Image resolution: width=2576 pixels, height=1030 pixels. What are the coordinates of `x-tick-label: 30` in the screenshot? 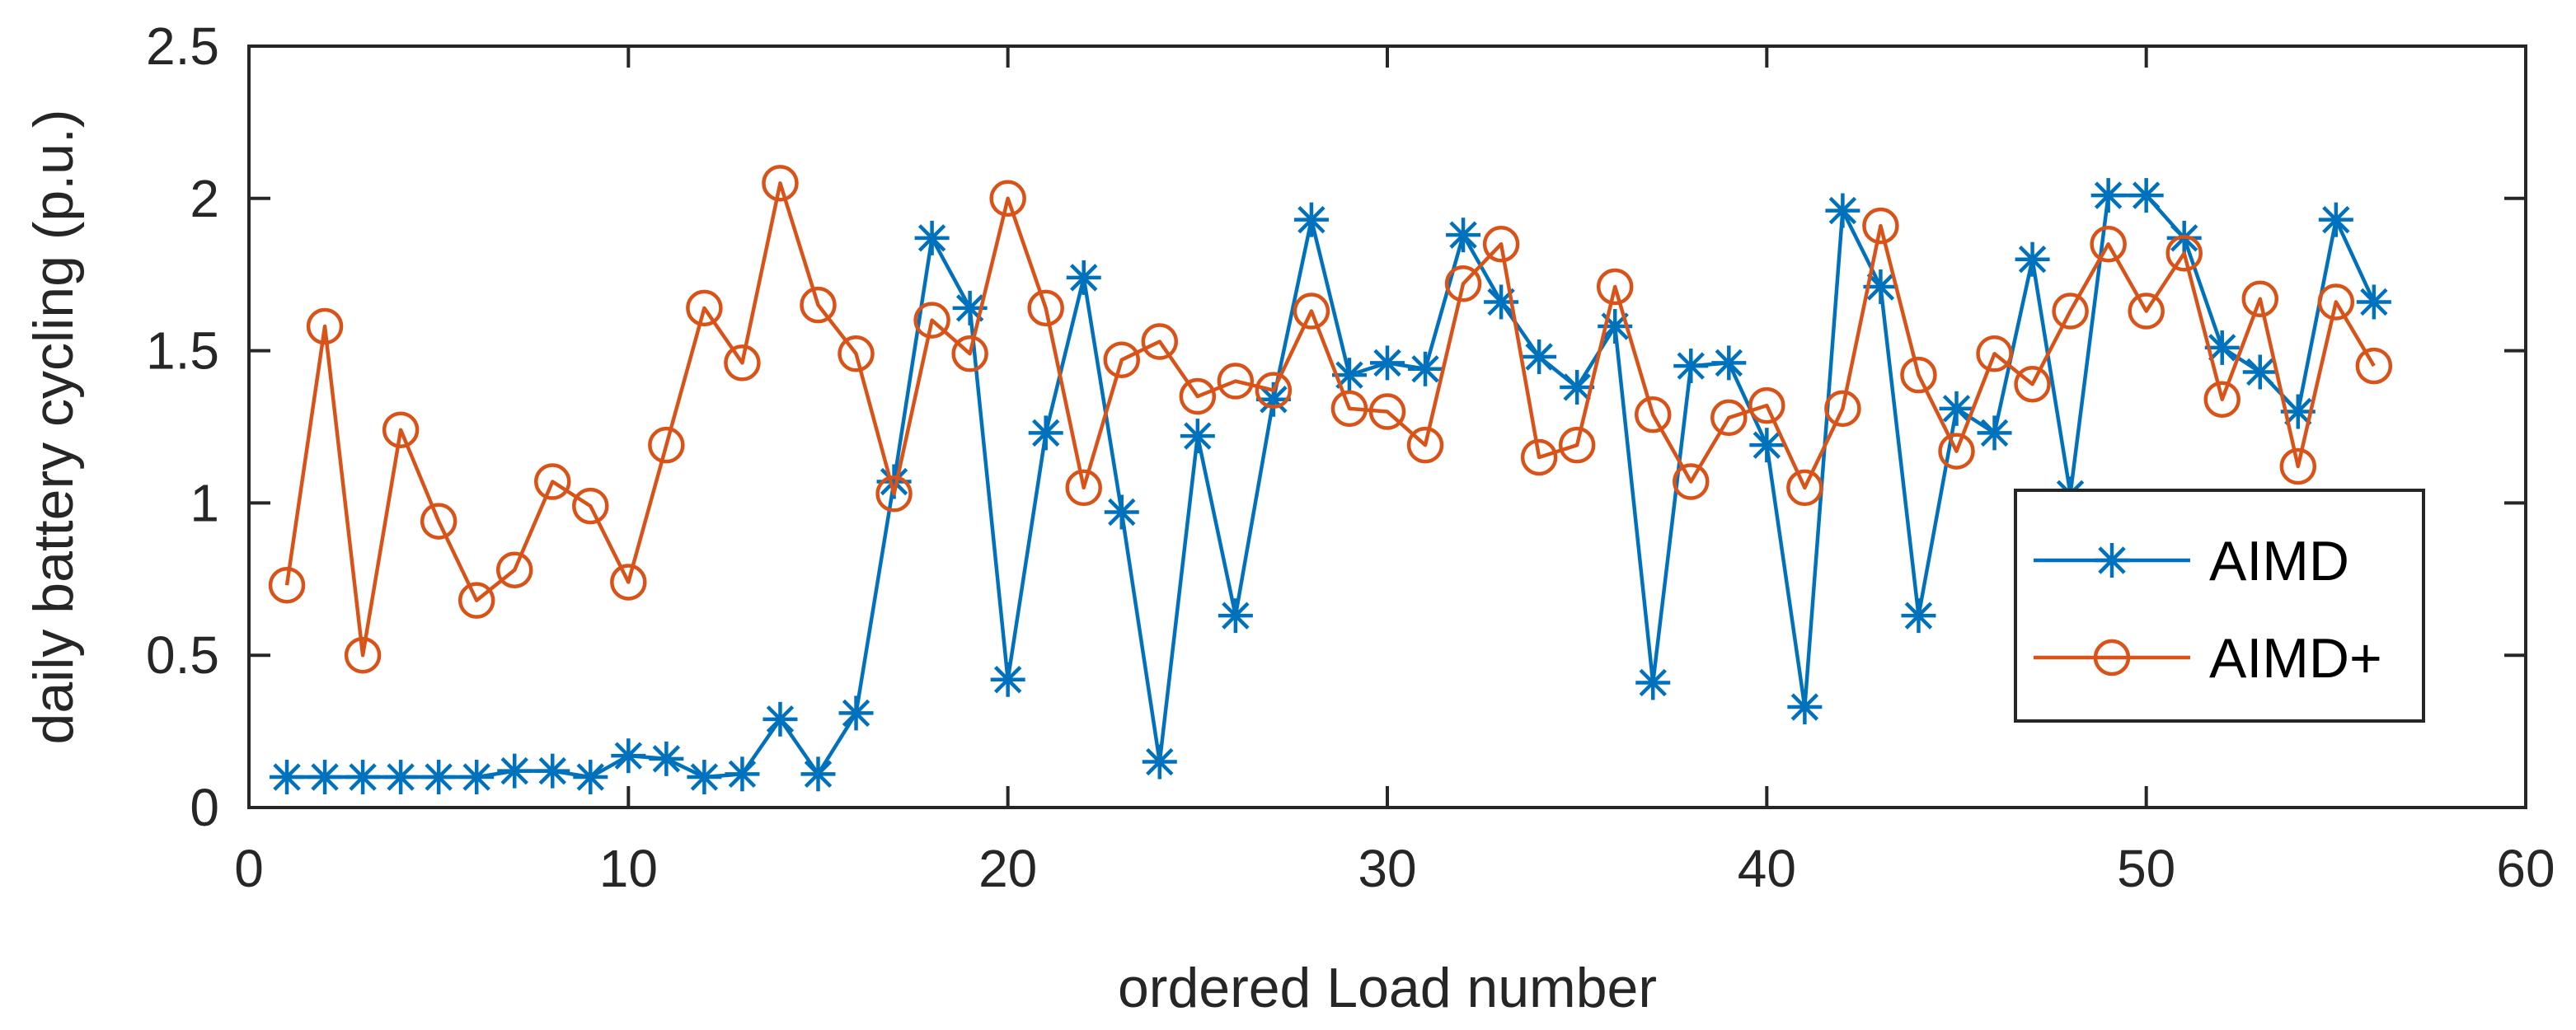 It's located at (1387, 868).